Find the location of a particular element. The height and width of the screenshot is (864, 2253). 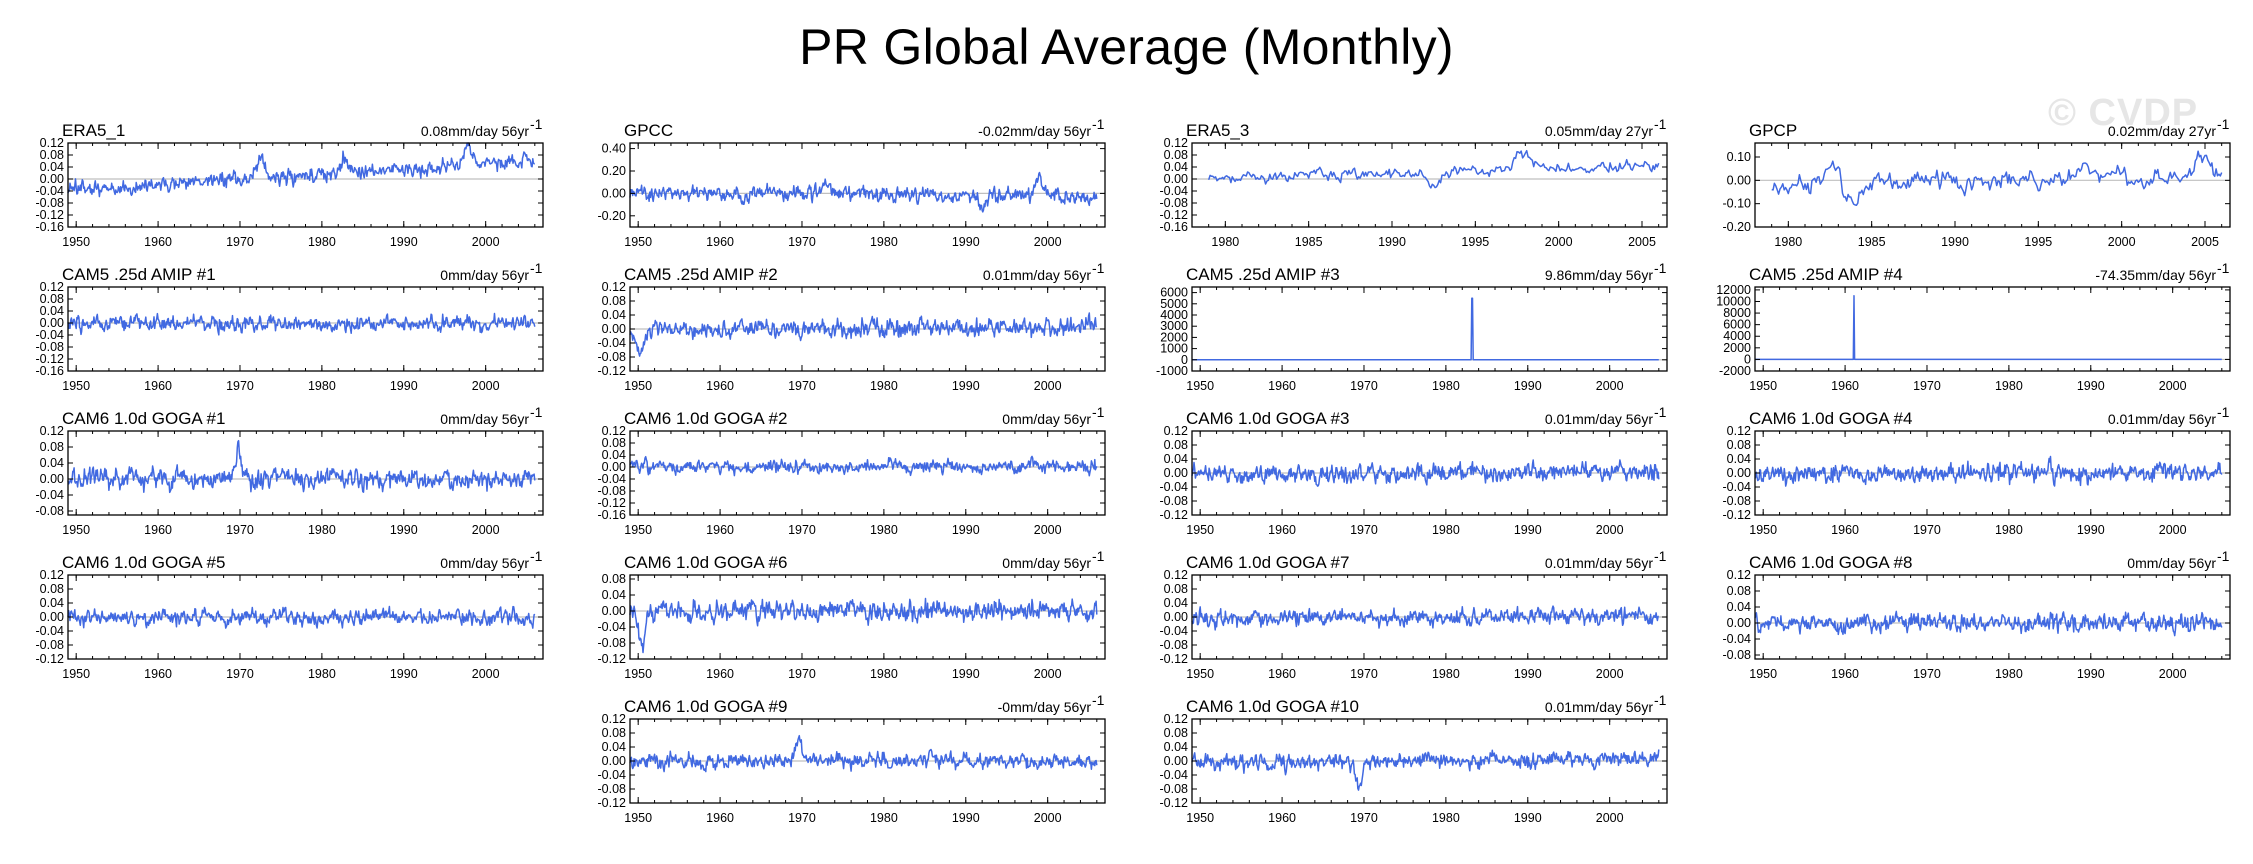

panel-title: CAM6 1.0d GOGA #7 is located at coordinates (1267, 562).